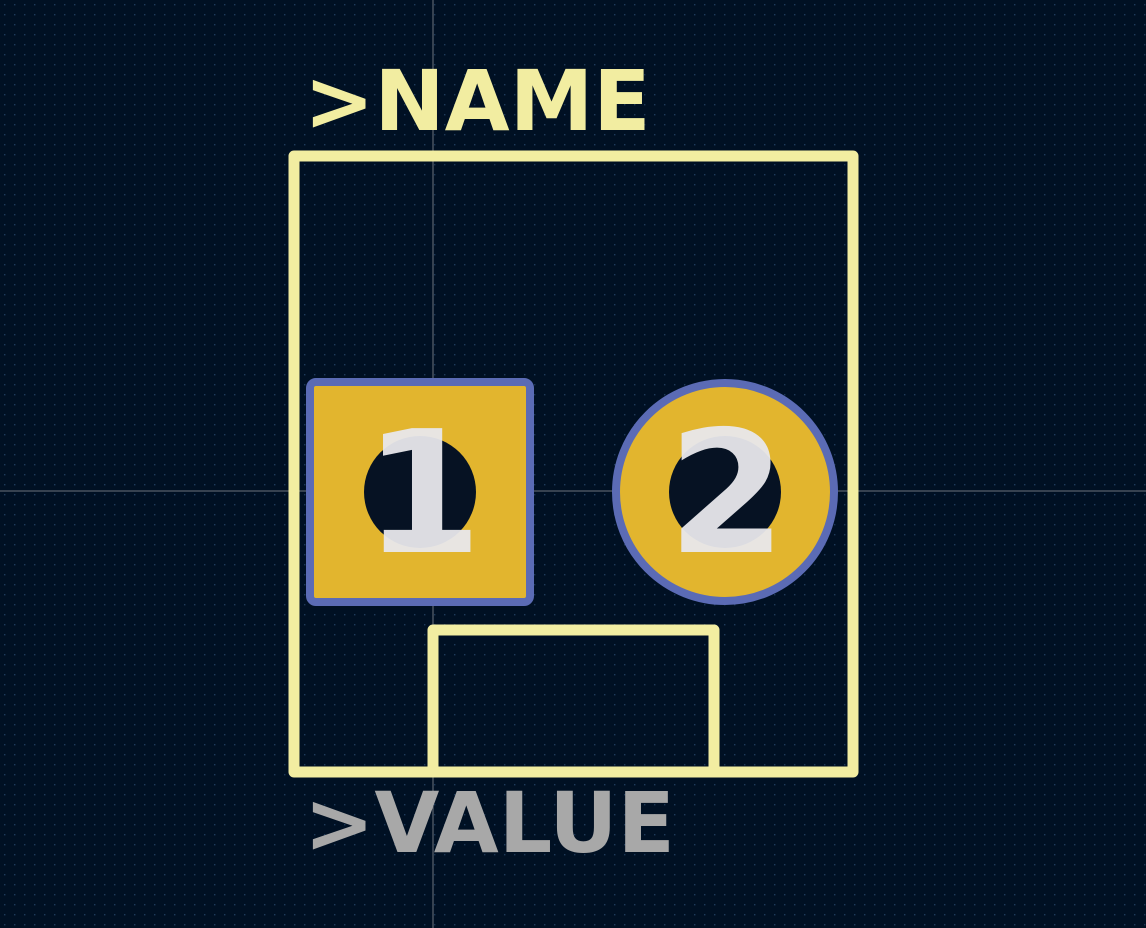  I want to click on pad-2-drill-hole, so click(725, 492).